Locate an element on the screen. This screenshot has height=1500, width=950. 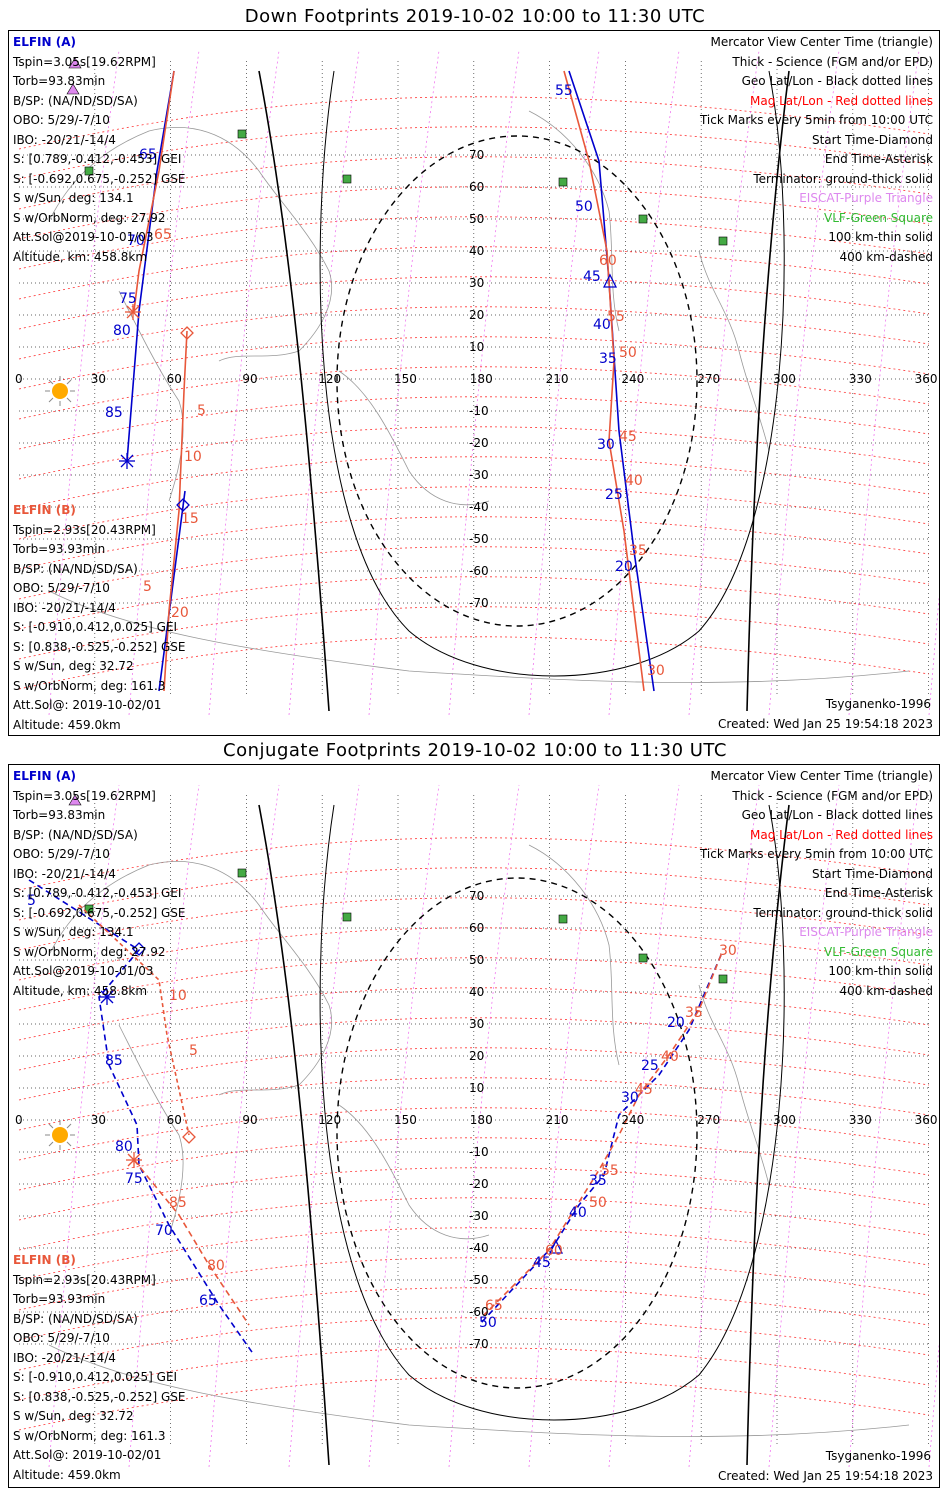
elfin-a-line: S w/Sun, deg: 134.1 is located at coordinates (73, 932).